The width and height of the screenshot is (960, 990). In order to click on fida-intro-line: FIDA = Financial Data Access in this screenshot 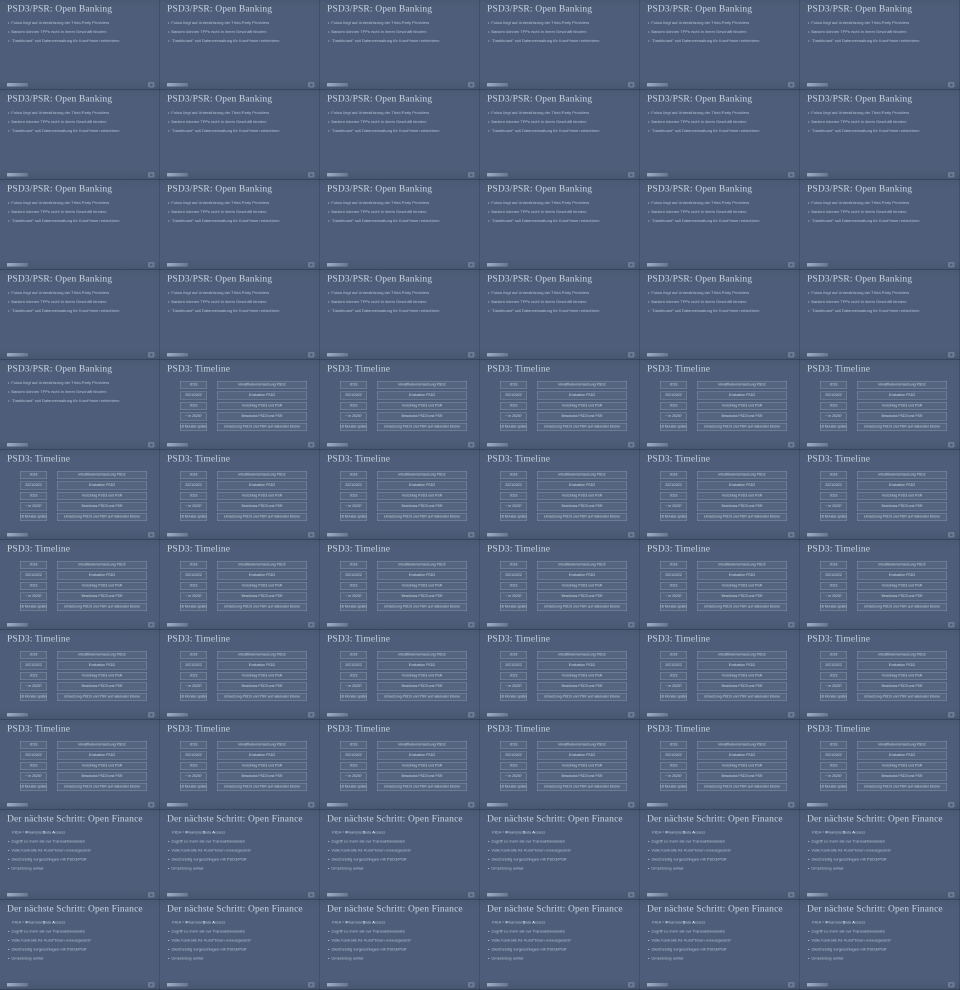, I will do `click(39, 832)`.